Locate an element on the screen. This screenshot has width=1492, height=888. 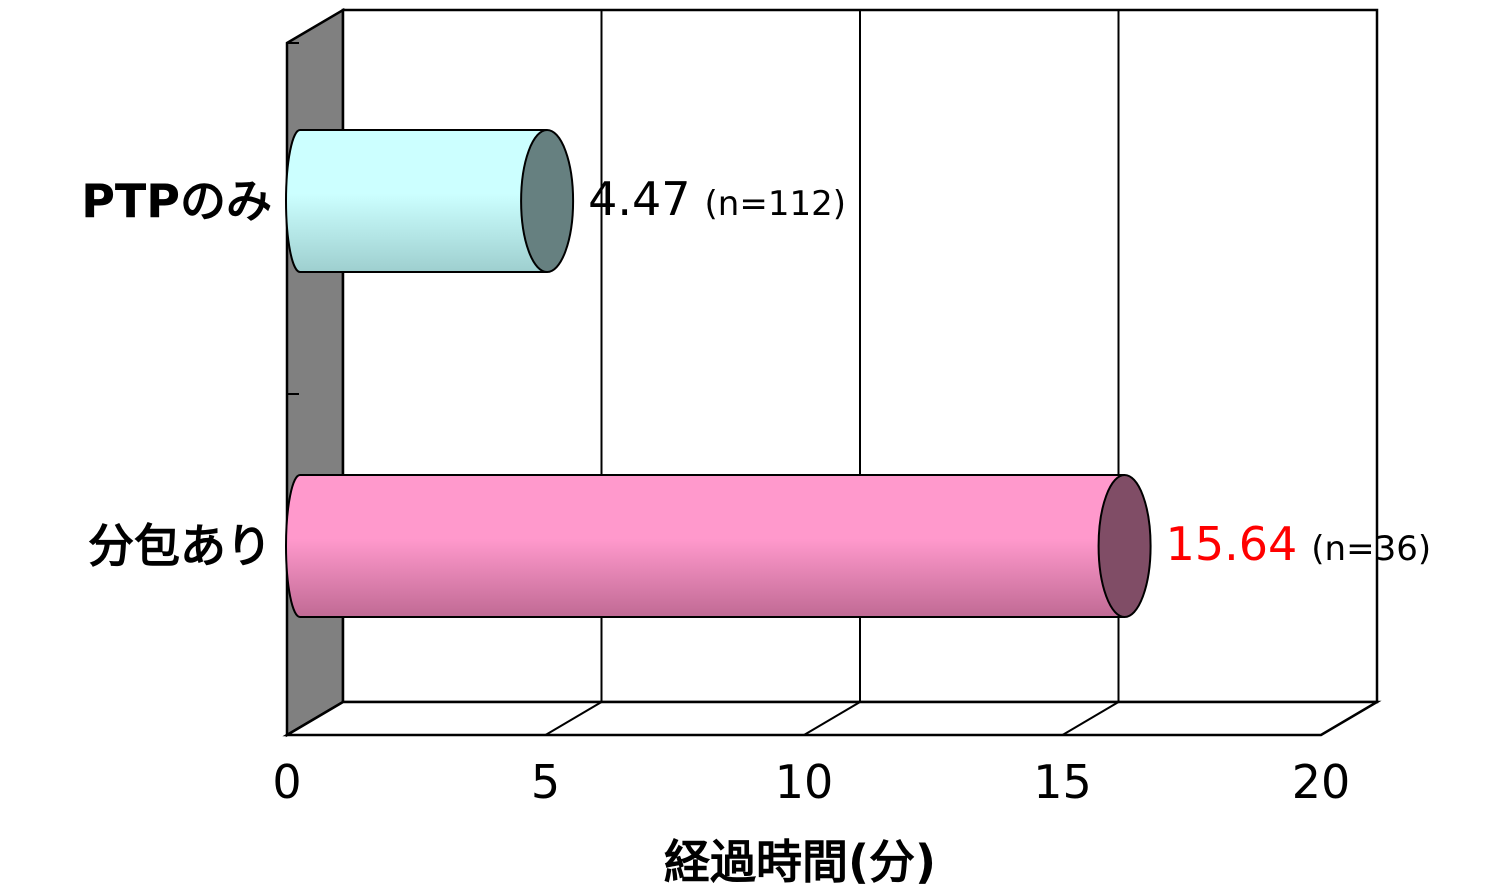
x-tick-label: 0 is located at coordinates (286, 782).